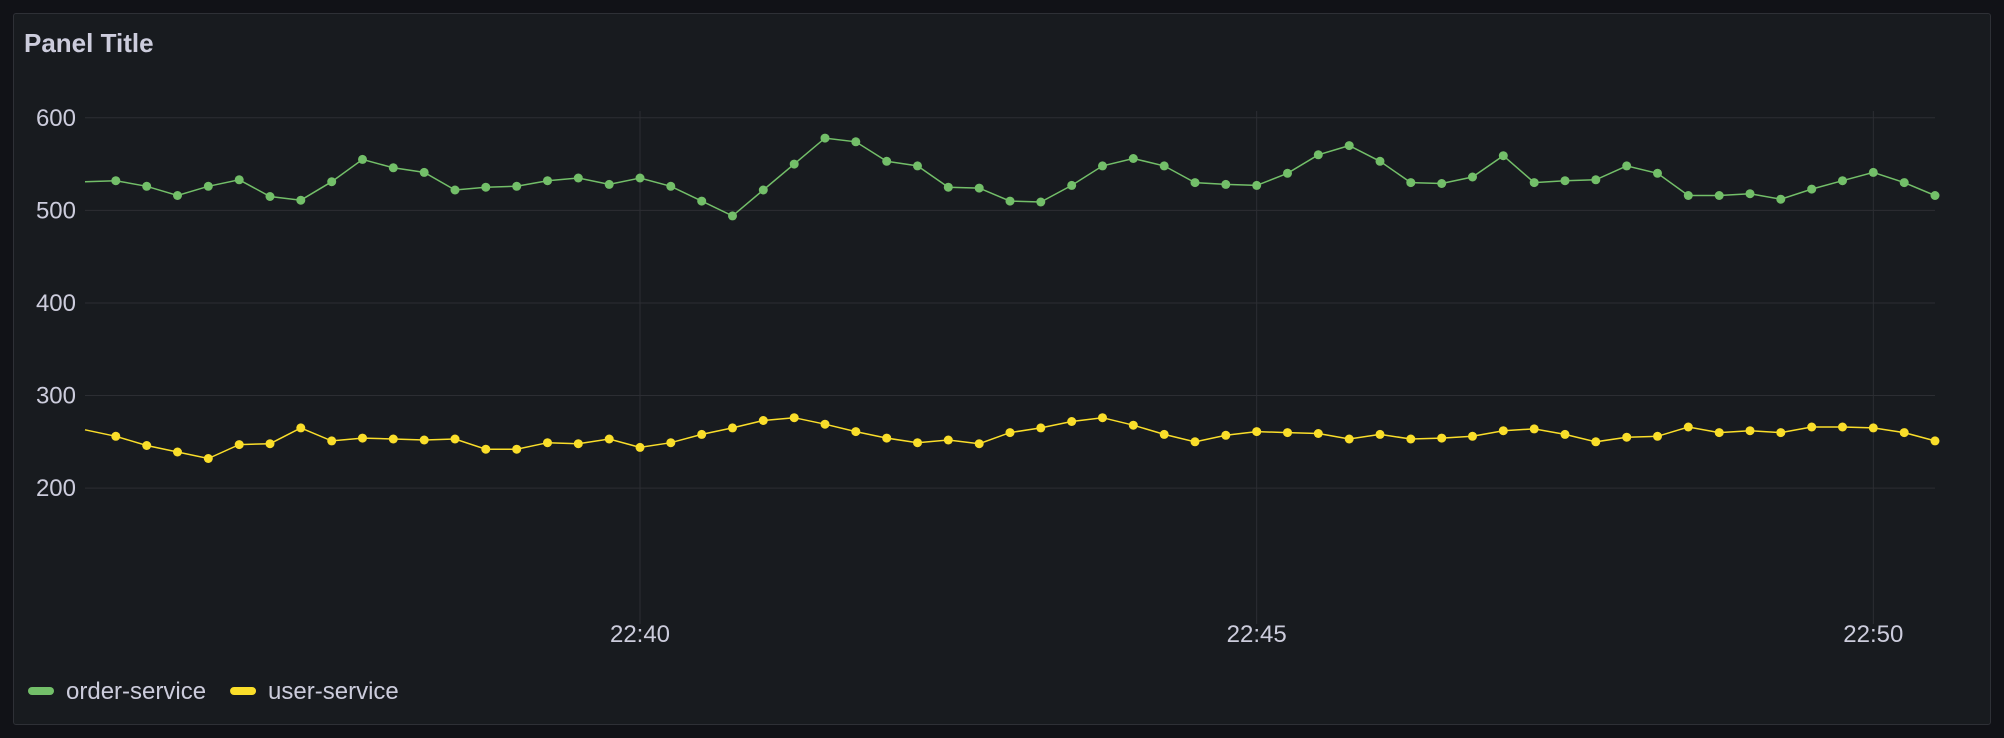  I want to click on legend: order-service user-service, so click(213, 691).